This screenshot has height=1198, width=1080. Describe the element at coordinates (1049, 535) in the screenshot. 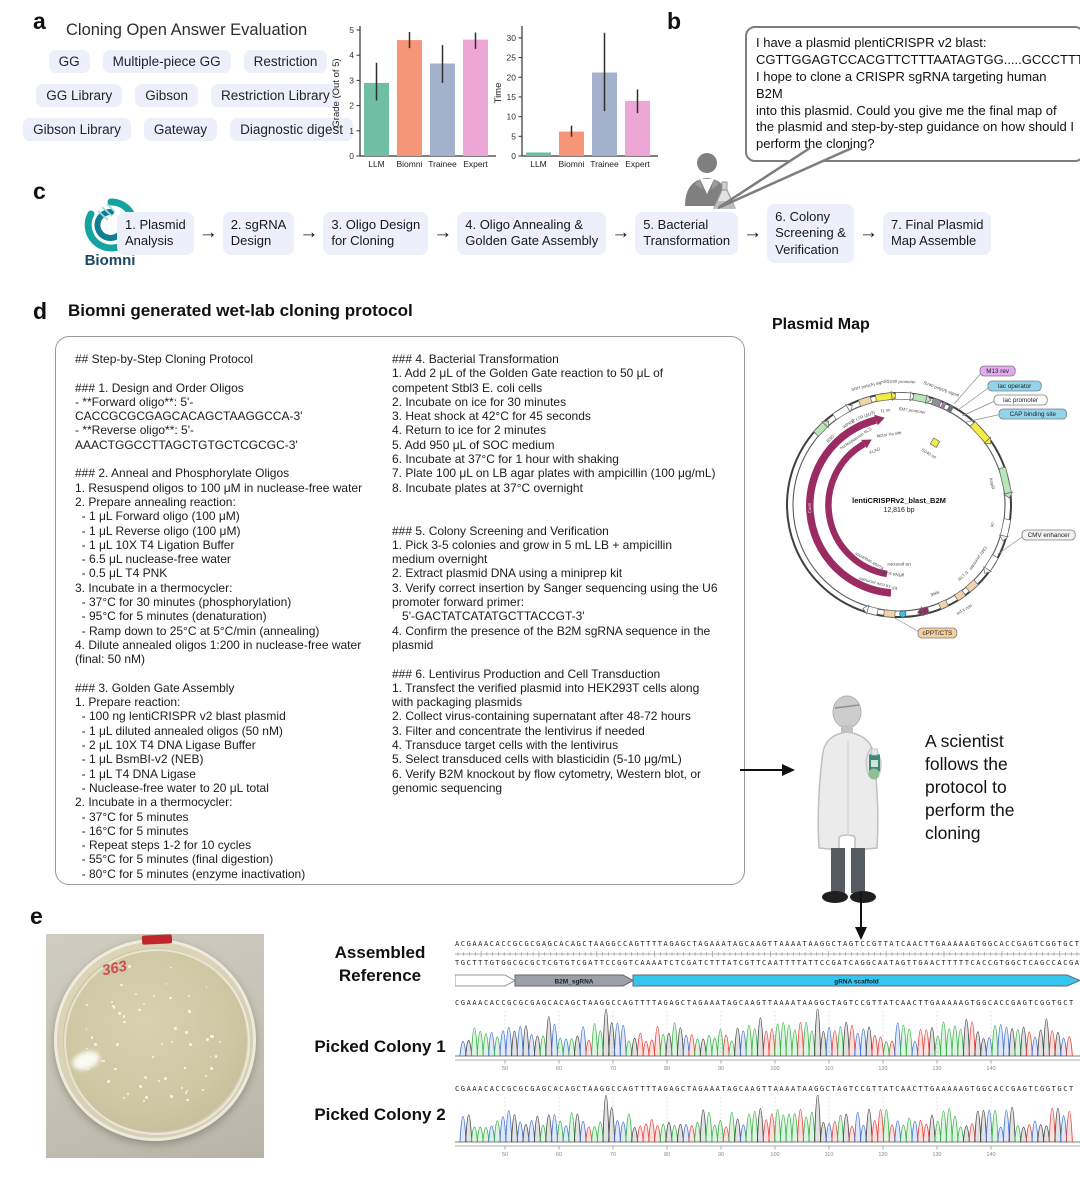

I see `svg-text: CMV enhancer` at that location.